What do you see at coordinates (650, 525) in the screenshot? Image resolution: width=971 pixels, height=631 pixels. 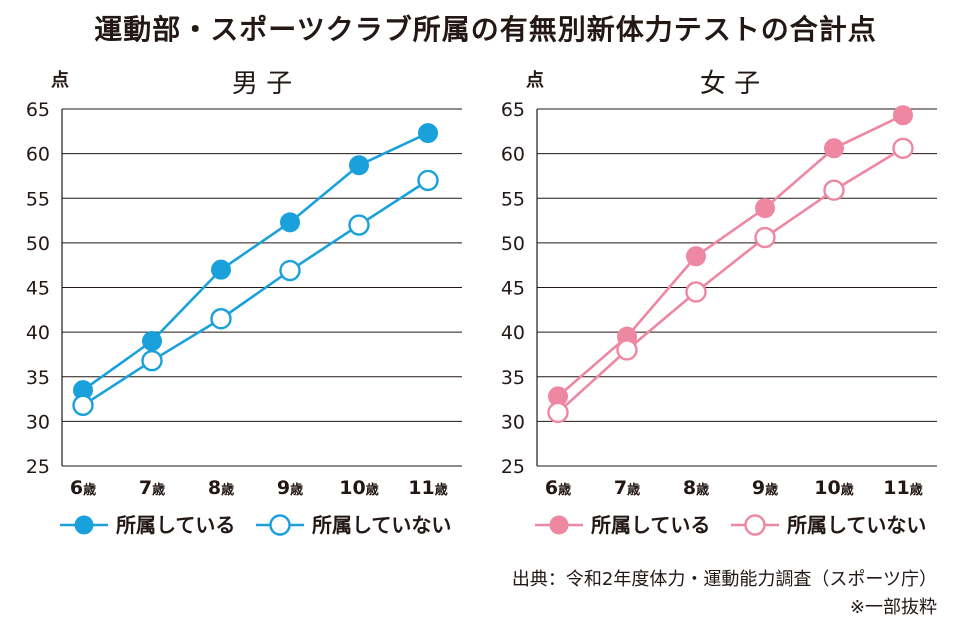 I see `girls-legend-label: 所属している` at bounding box center [650, 525].